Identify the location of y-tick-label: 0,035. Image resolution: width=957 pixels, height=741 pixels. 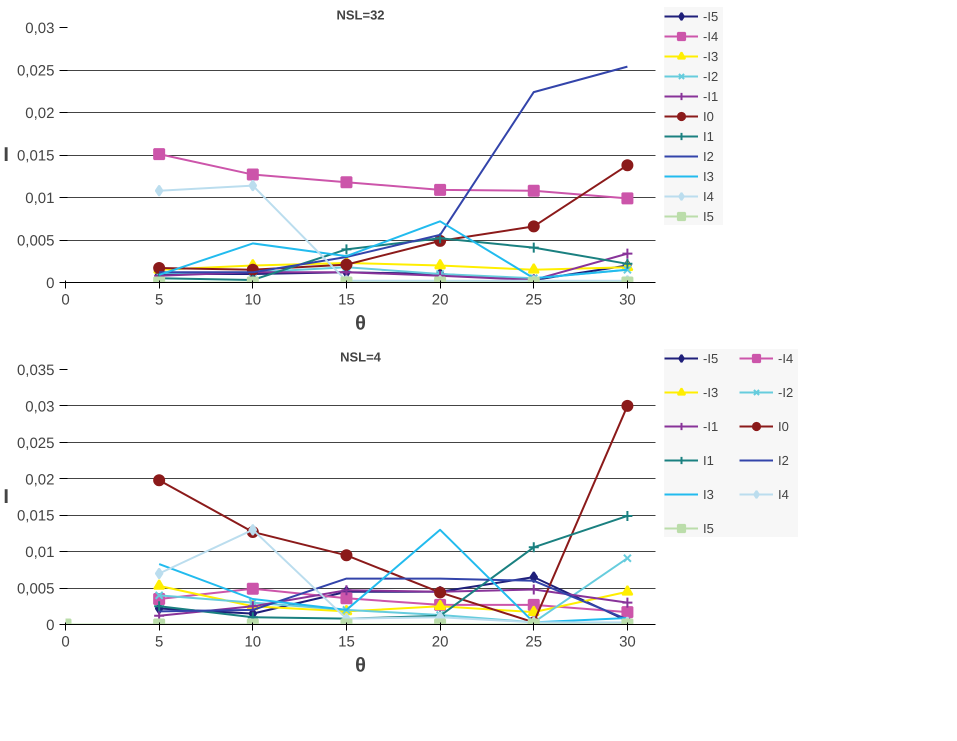
(35, 370).